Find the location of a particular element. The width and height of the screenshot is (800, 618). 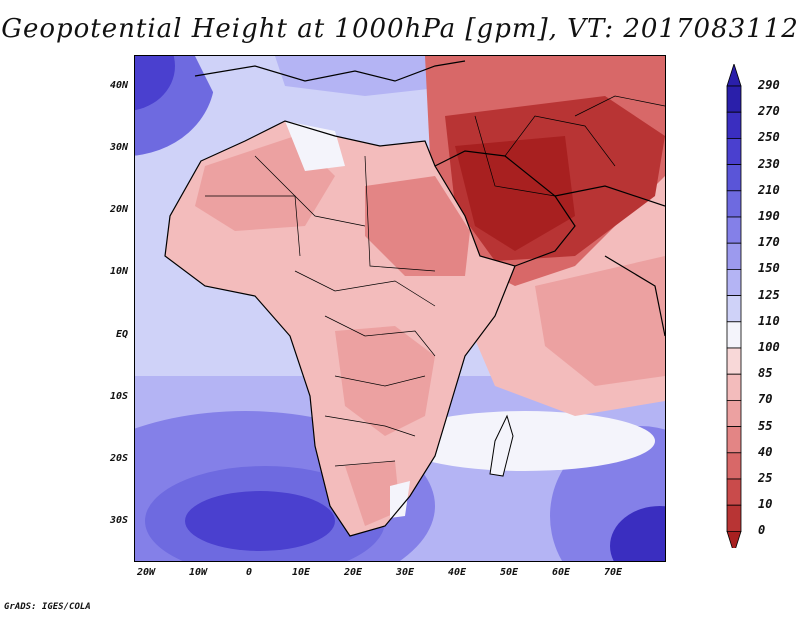

colorbar-level-label: 100 is located at coordinates (769, 347).